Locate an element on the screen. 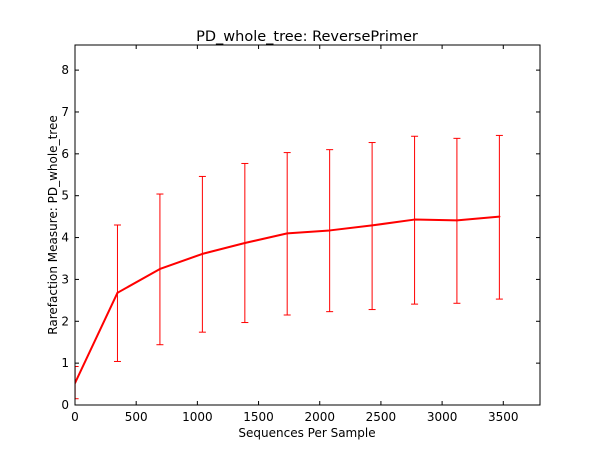 The image size is (600, 450). y-tick-label: 3 is located at coordinates (65, 279).